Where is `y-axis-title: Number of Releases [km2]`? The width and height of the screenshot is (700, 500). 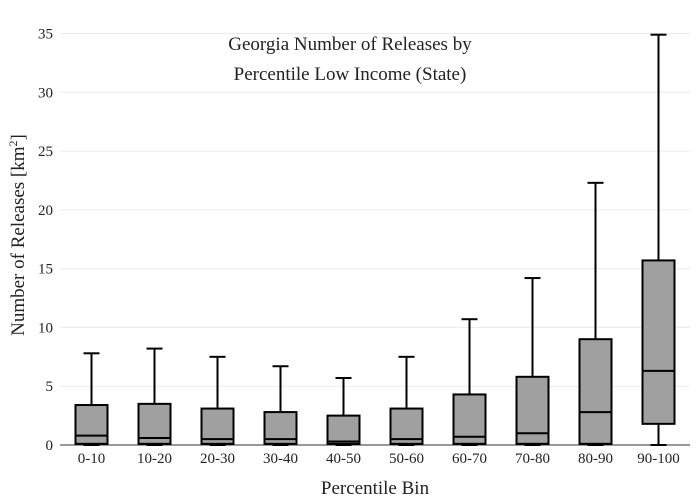
y-axis-title: Number of Releases [km2] is located at coordinates (17, 235).